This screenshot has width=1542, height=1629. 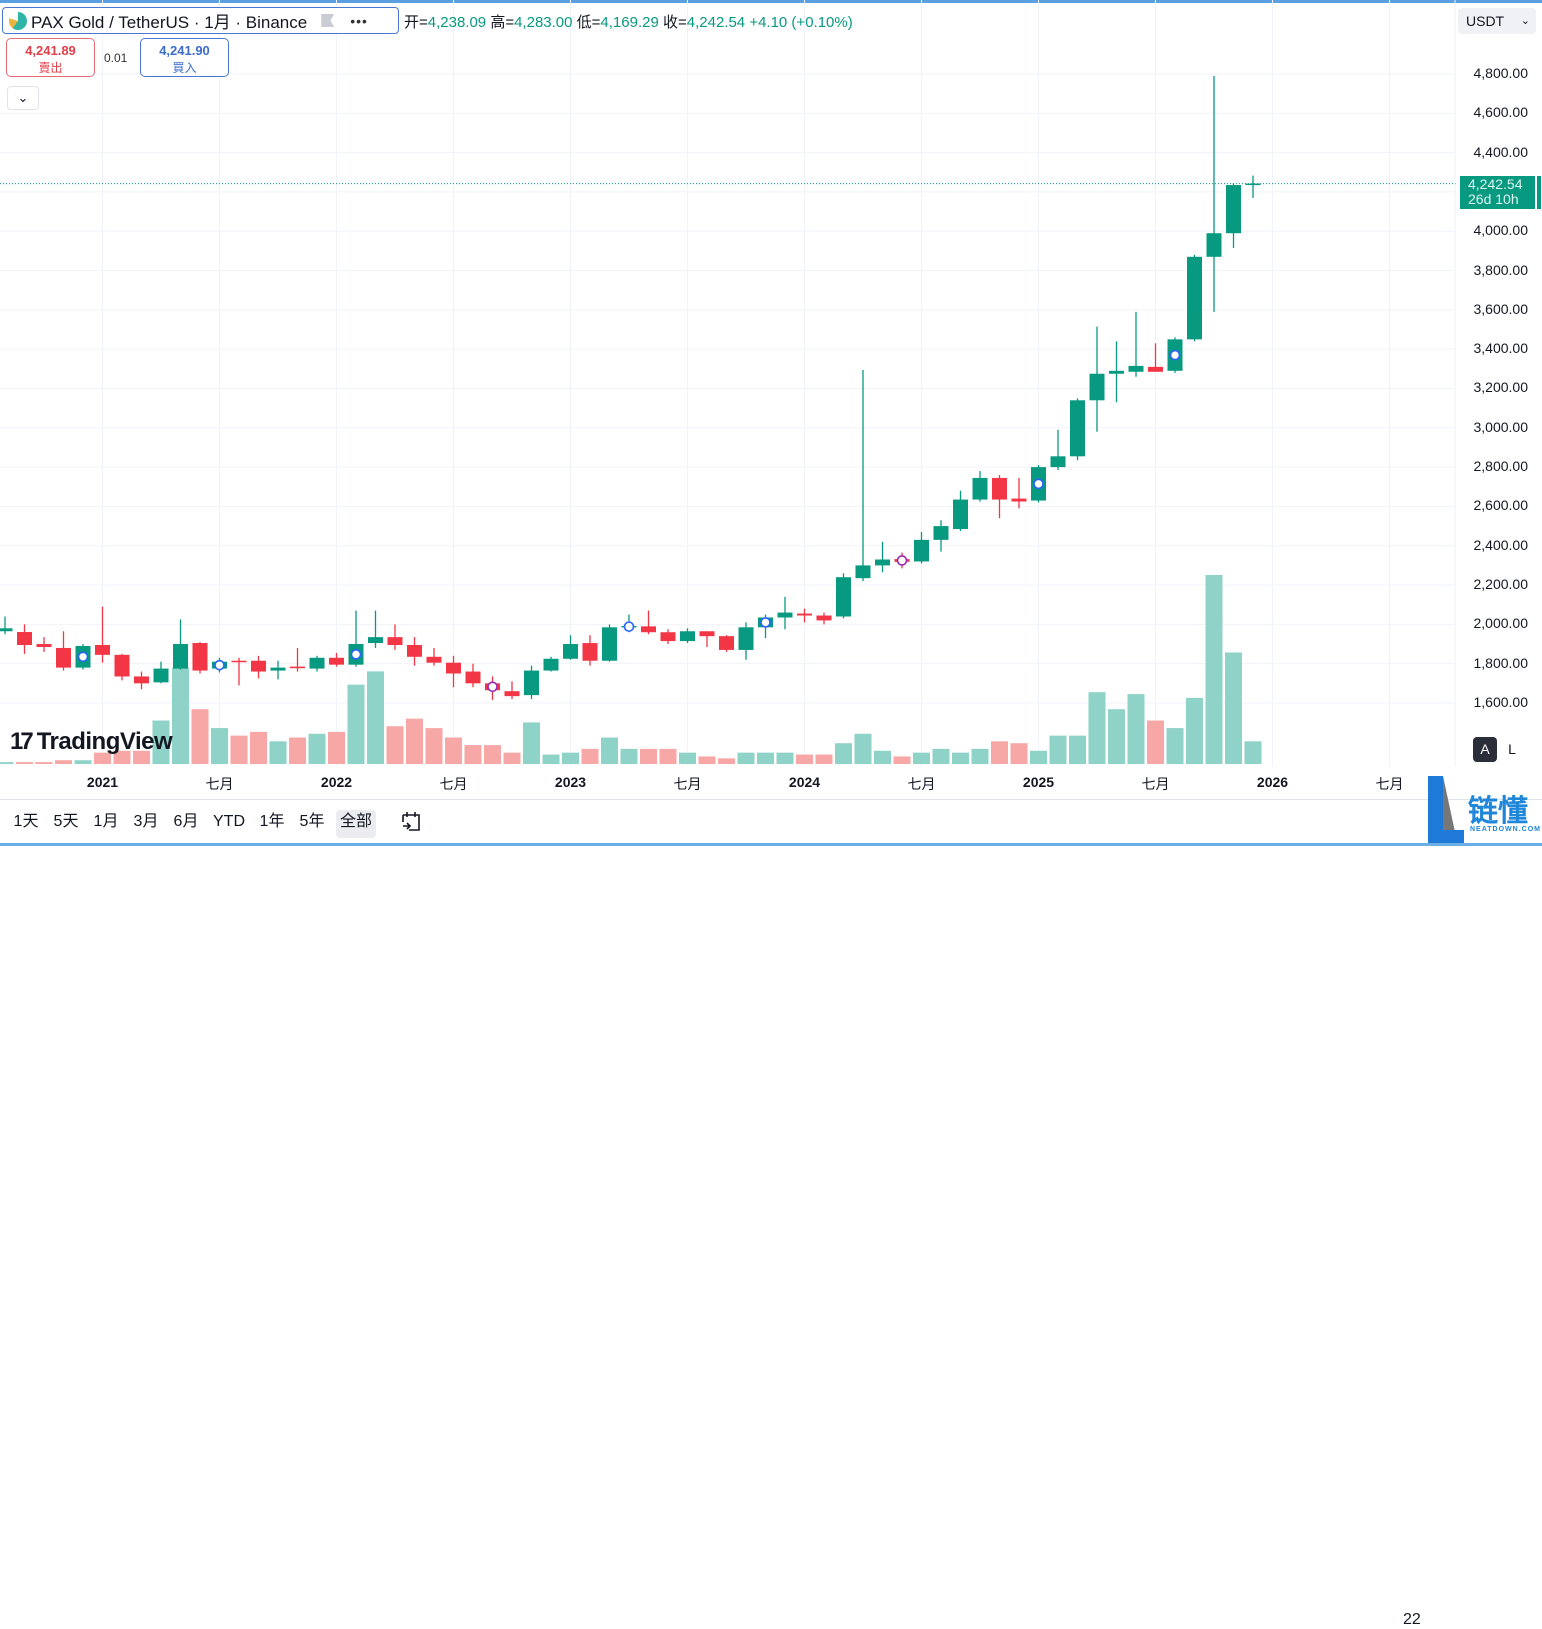 What do you see at coordinates (229, 821) in the screenshot?
I see `range-button: YTD` at bounding box center [229, 821].